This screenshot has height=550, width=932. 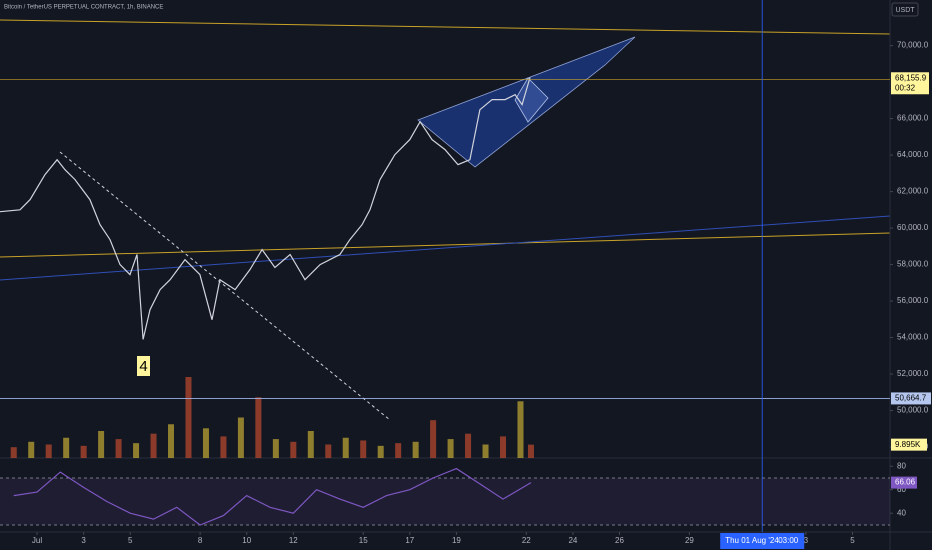 I want to click on rsi-current: 66.06, so click(x=905, y=482).